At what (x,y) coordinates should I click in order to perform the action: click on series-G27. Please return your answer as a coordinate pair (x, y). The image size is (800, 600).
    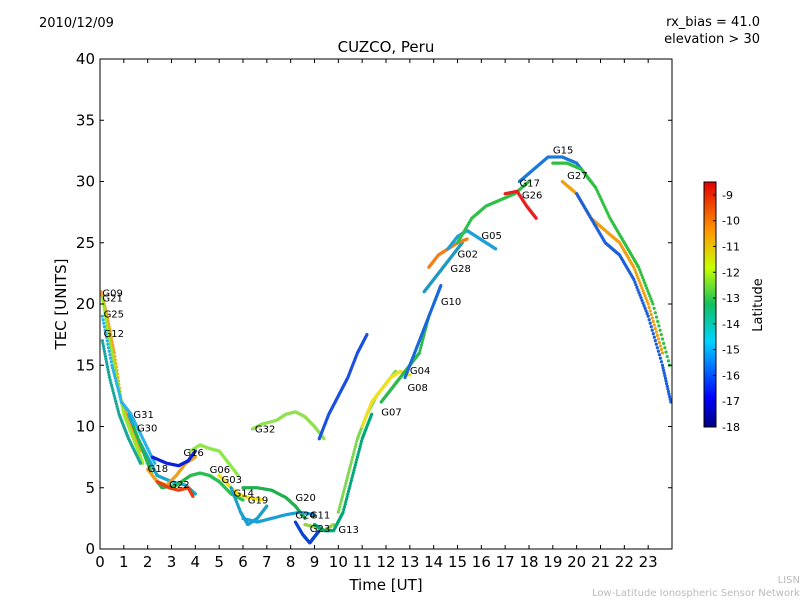
    Looking at the image, I should click on (612, 267).